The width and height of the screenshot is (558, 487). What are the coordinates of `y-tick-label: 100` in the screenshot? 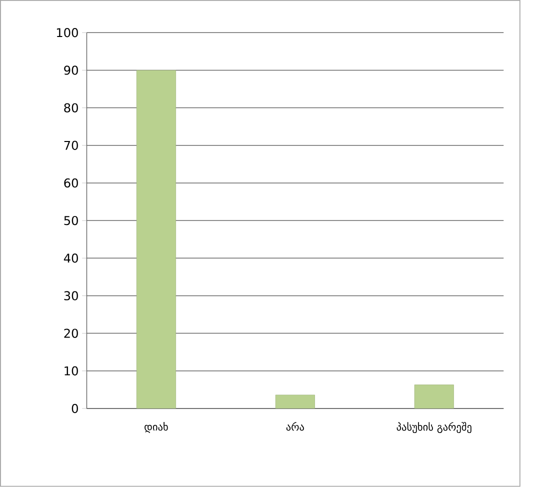 It's located at (67, 33).